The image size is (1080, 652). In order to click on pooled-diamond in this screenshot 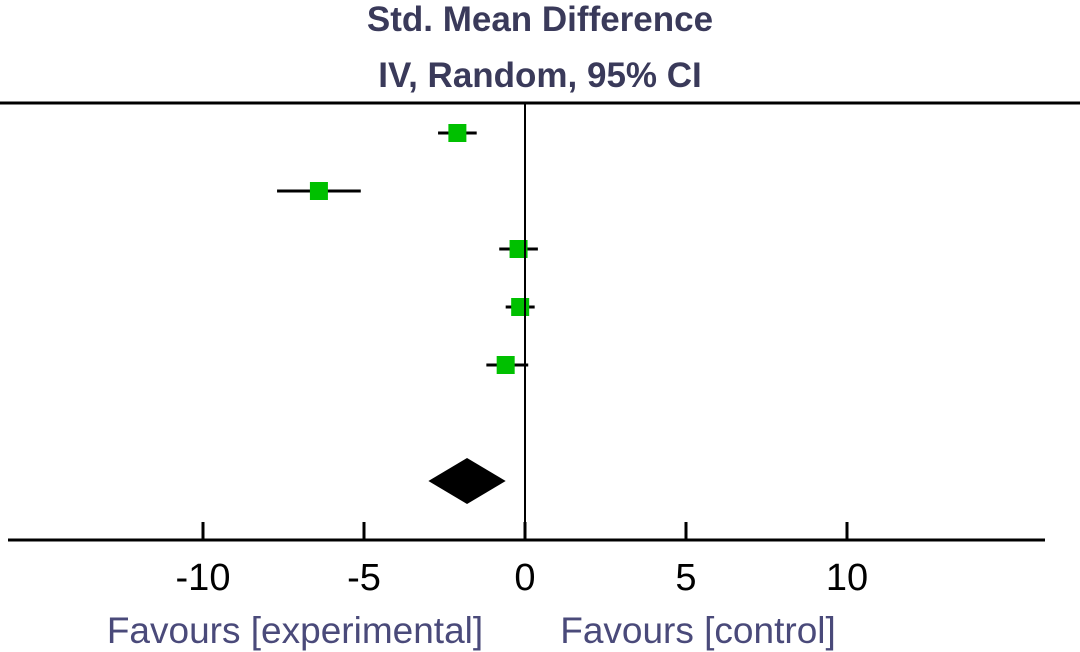, I will do `click(467, 481)`.